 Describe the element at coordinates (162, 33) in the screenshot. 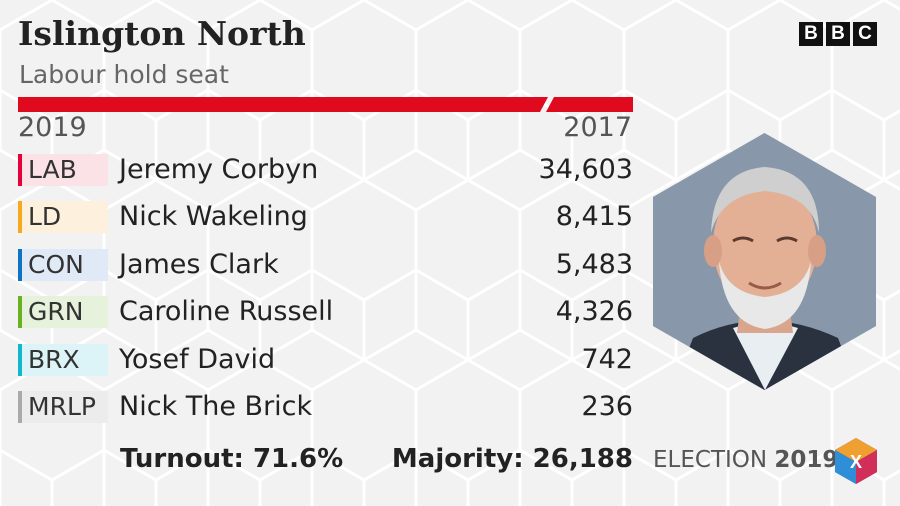

I see `constituency-title: Islington North` at that location.